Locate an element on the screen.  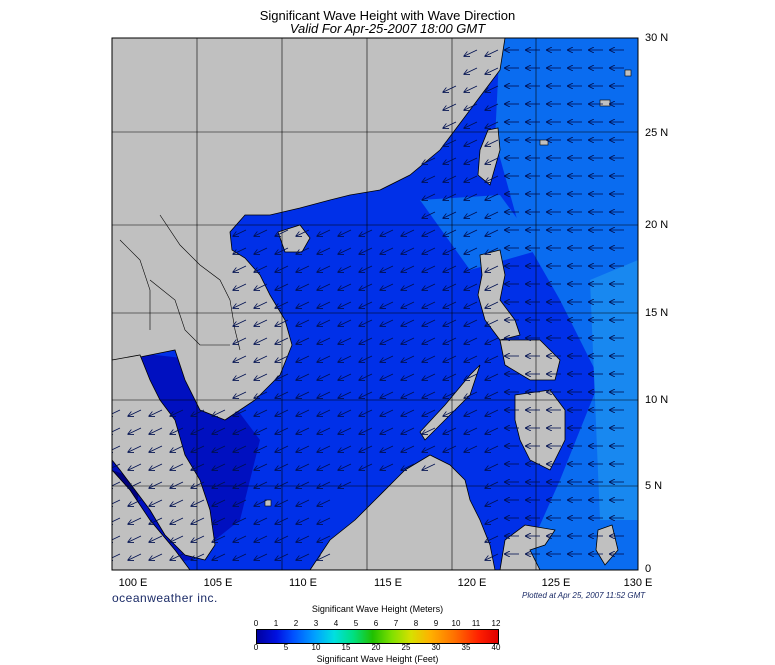
colorbar-feet-tick: 20 is located at coordinates (376, 647).